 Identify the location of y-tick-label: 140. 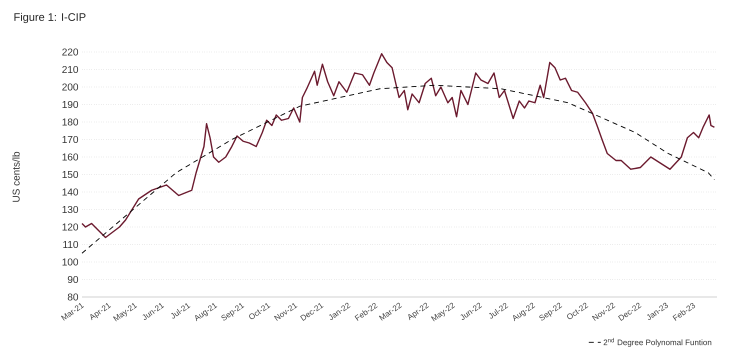
(70, 192).